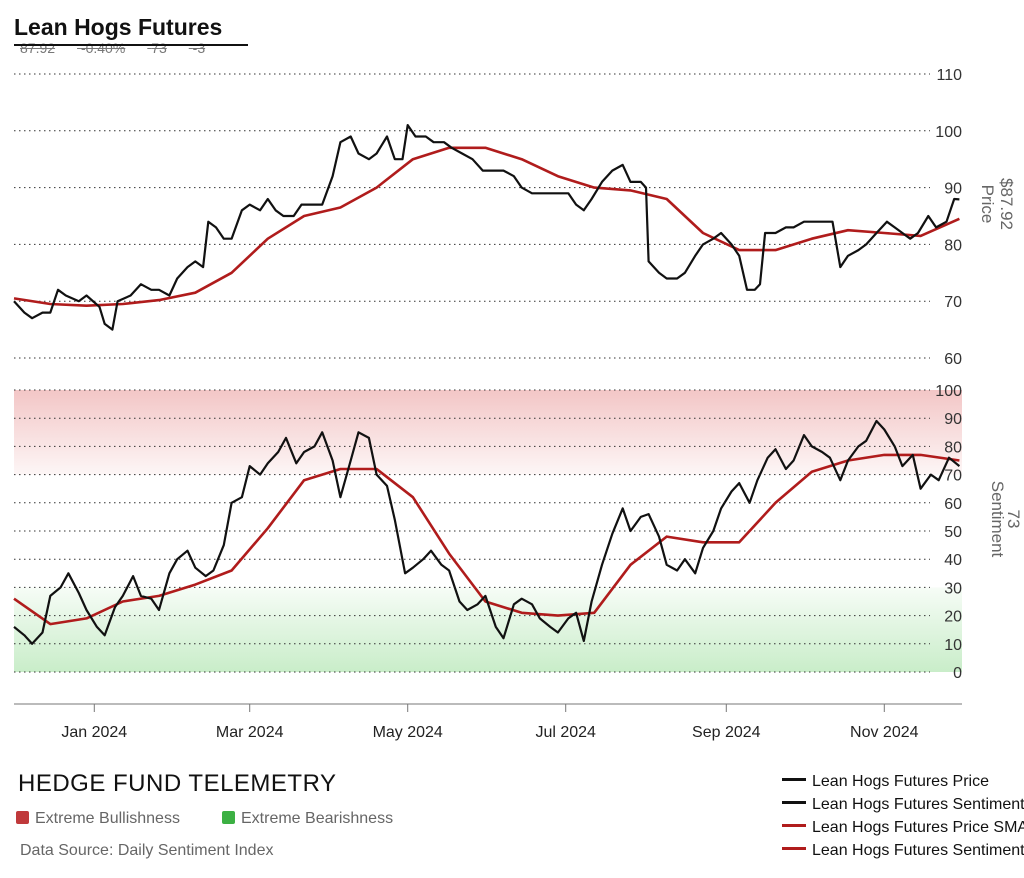 Image resolution: width=1024 pixels, height=878 pixels. I want to click on stat-price: 87.92, so click(38, 48).